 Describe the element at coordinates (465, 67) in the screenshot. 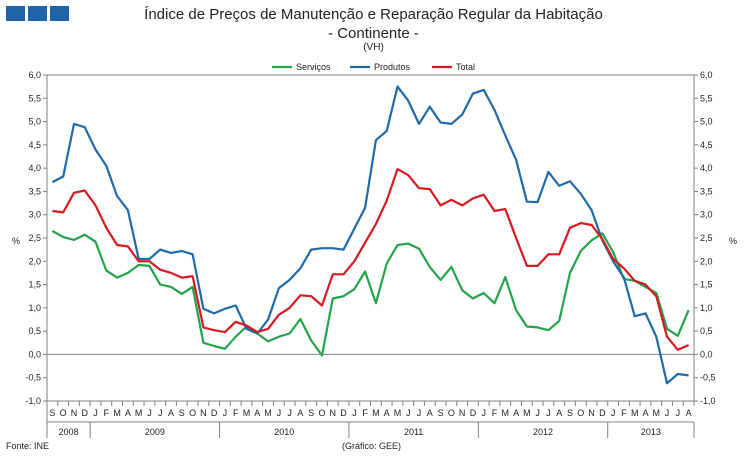

I see `legend-label: Total` at that location.